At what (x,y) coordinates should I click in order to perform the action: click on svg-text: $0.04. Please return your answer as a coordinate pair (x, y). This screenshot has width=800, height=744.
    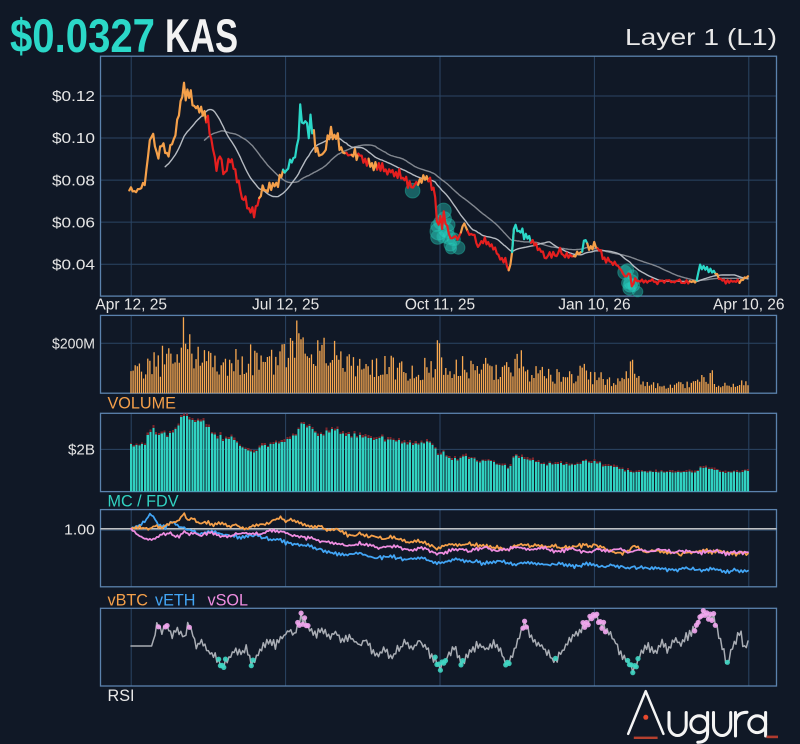
    Looking at the image, I should click on (73, 264).